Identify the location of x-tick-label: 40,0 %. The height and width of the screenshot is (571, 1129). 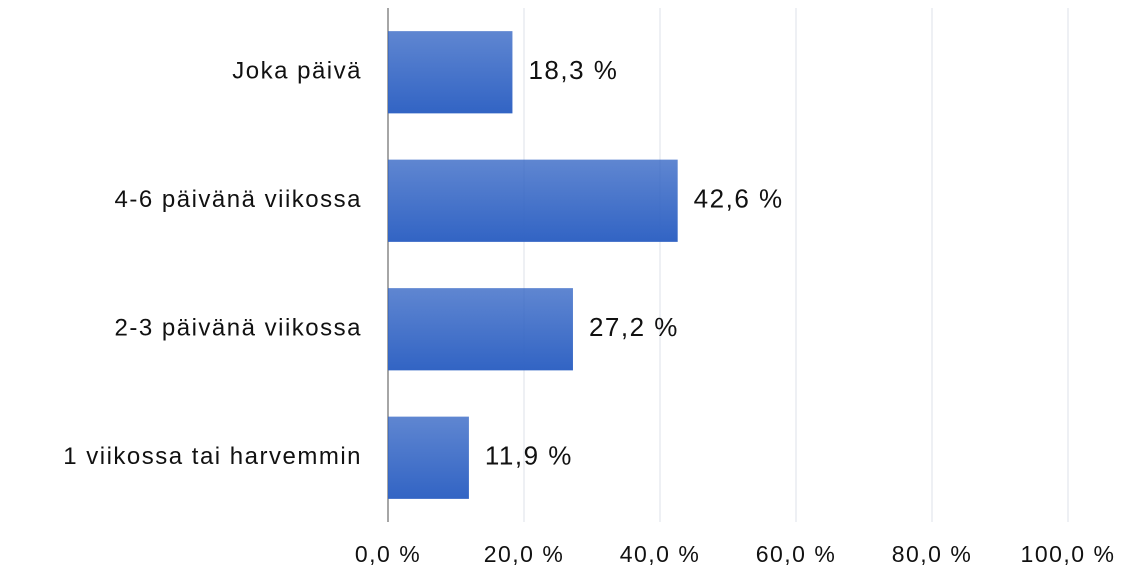
(660, 554).